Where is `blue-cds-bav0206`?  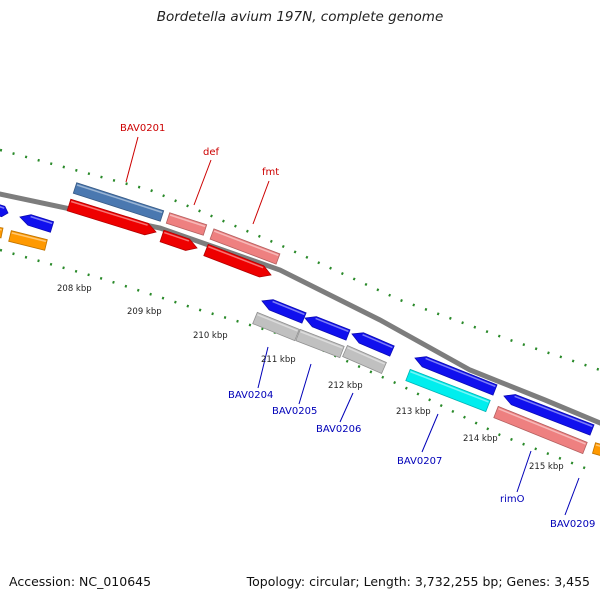 blue-cds-bav0206 is located at coordinates (373, 344).